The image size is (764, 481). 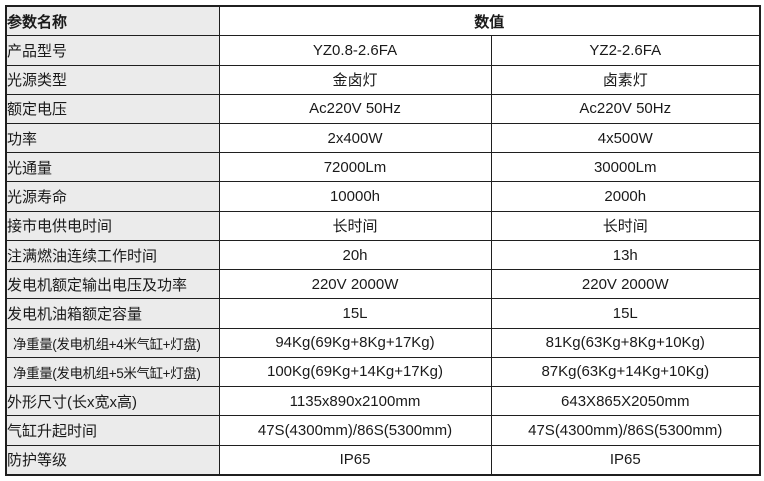 What do you see at coordinates (625, 79) in the screenshot?
I see `value-cell-model2: 卤素灯` at bounding box center [625, 79].